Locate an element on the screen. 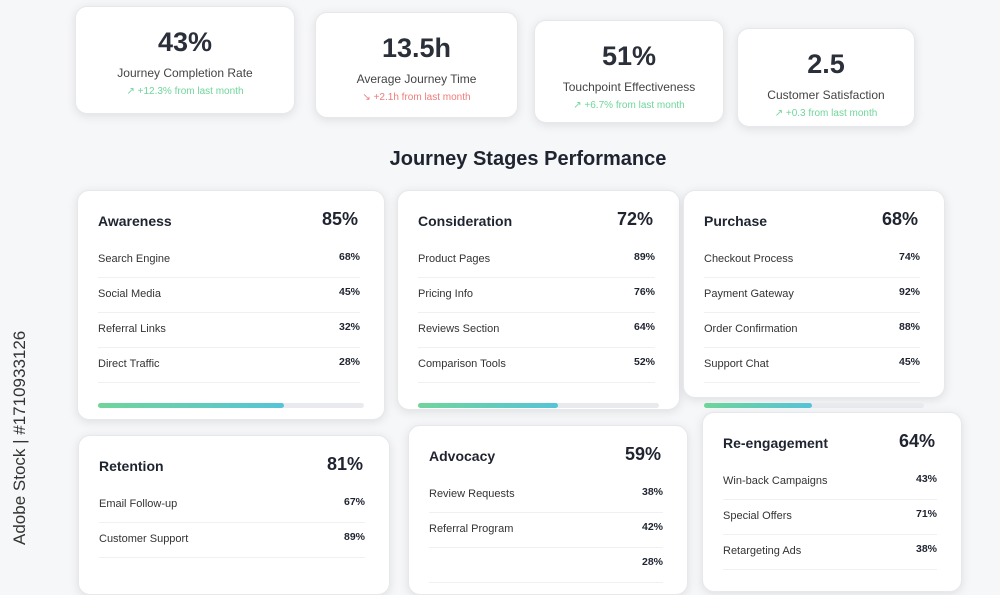 This screenshot has width=1000, height=595. touchpoint-value: 42% is located at coordinates (652, 527).